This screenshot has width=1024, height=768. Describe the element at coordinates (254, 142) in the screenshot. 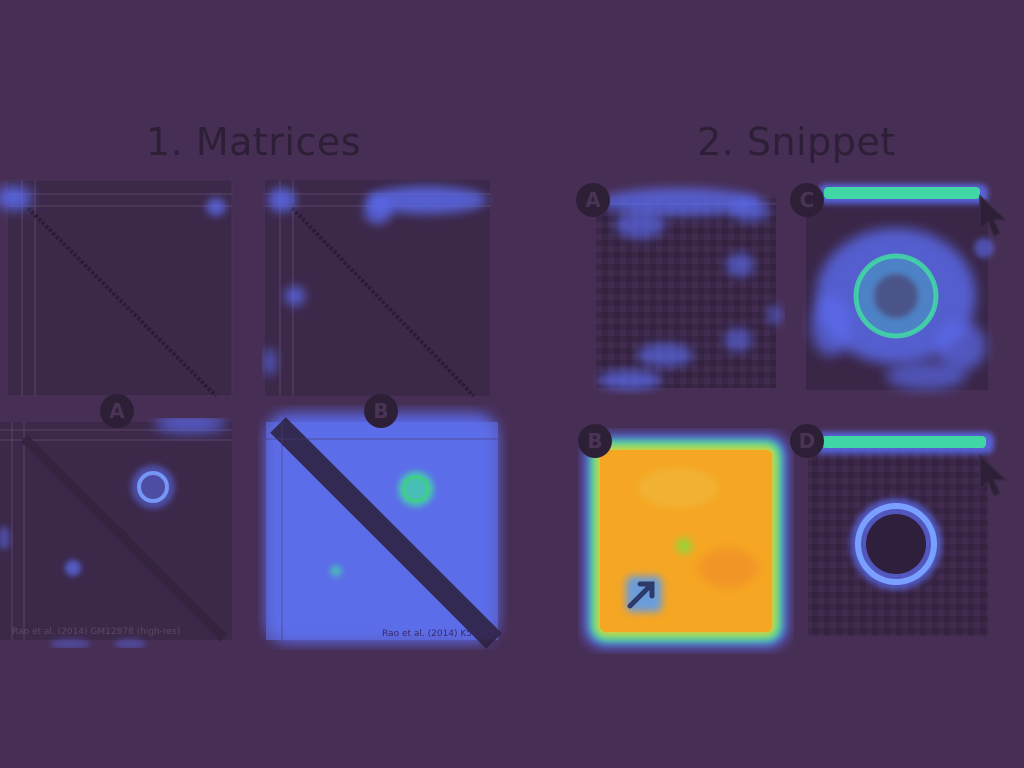

I see `section-title-matrices: 1. Matrices` at that location.